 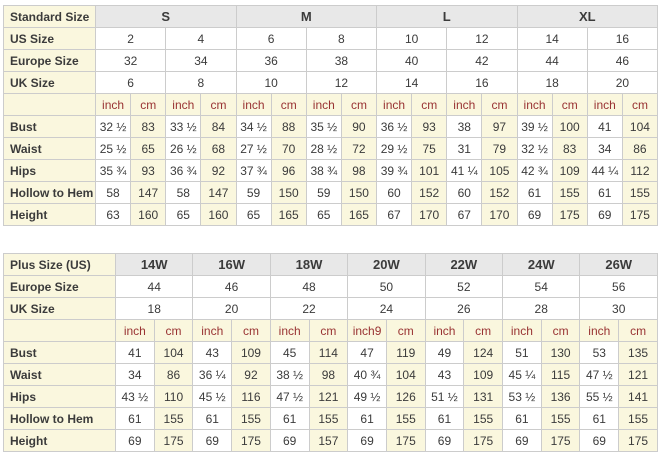 What do you see at coordinates (49, 126) in the screenshot?
I see `row-label: Bust` at bounding box center [49, 126].